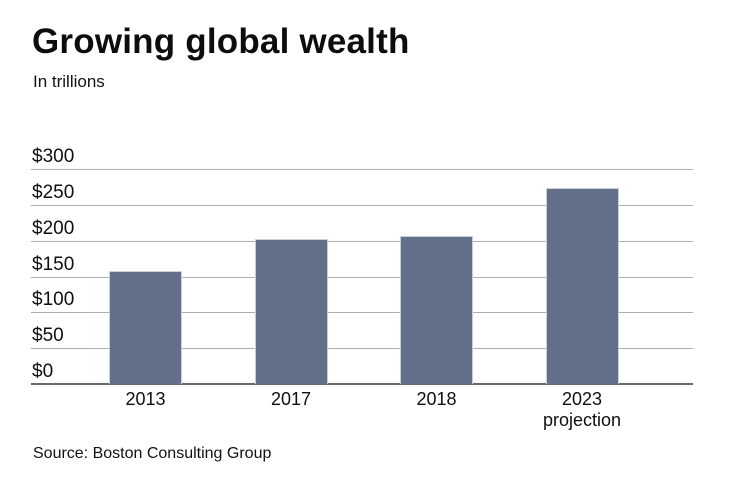  I want to click on source-note: Source: Boston Consulting Group, so click(152, 453).